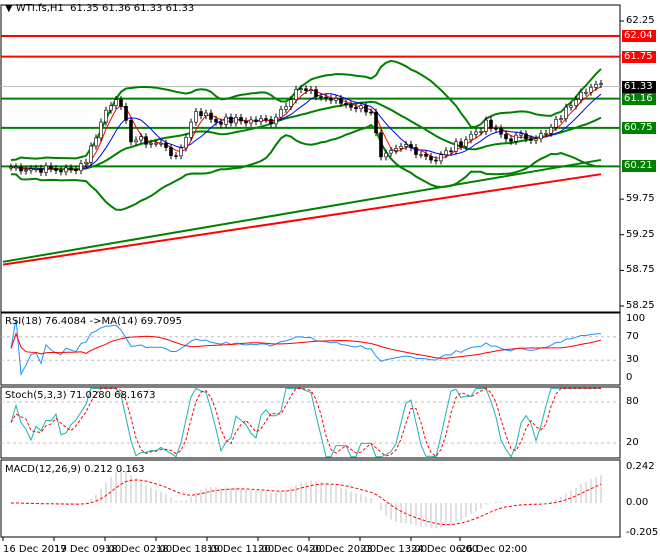  What do you see at coordinates (190, 549) in the screenshot?
I see `time-axis-label: 18 Dec 18:00` at bounding box center [190, 549].